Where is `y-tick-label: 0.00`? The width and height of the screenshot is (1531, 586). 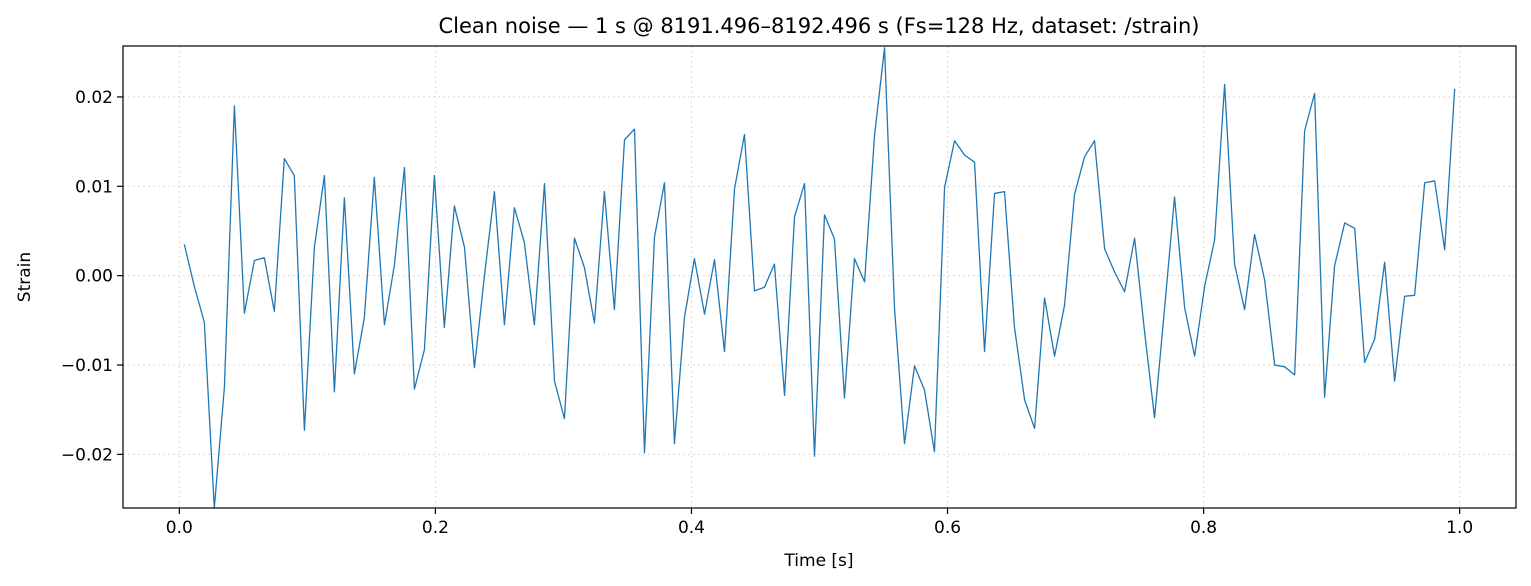
y-tick-label: 0.00 is located at coordinates (94, 277).